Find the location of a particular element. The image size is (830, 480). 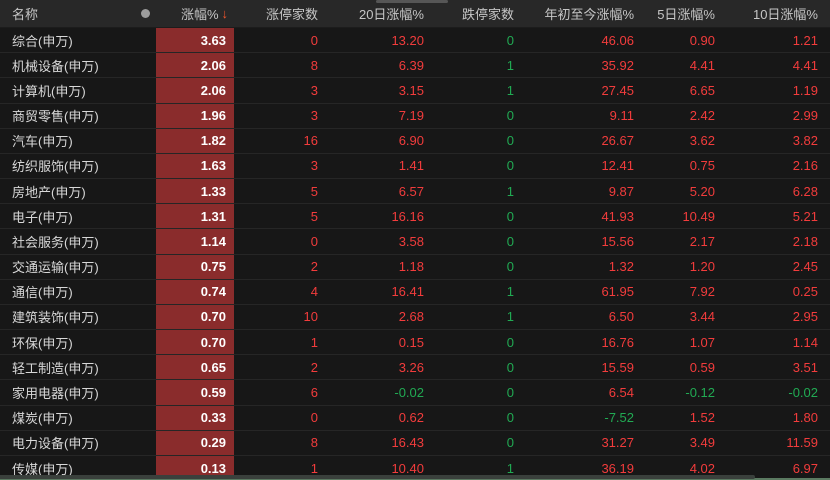

5day-change-cell: 3.44 is located at coordinates (702, 317).